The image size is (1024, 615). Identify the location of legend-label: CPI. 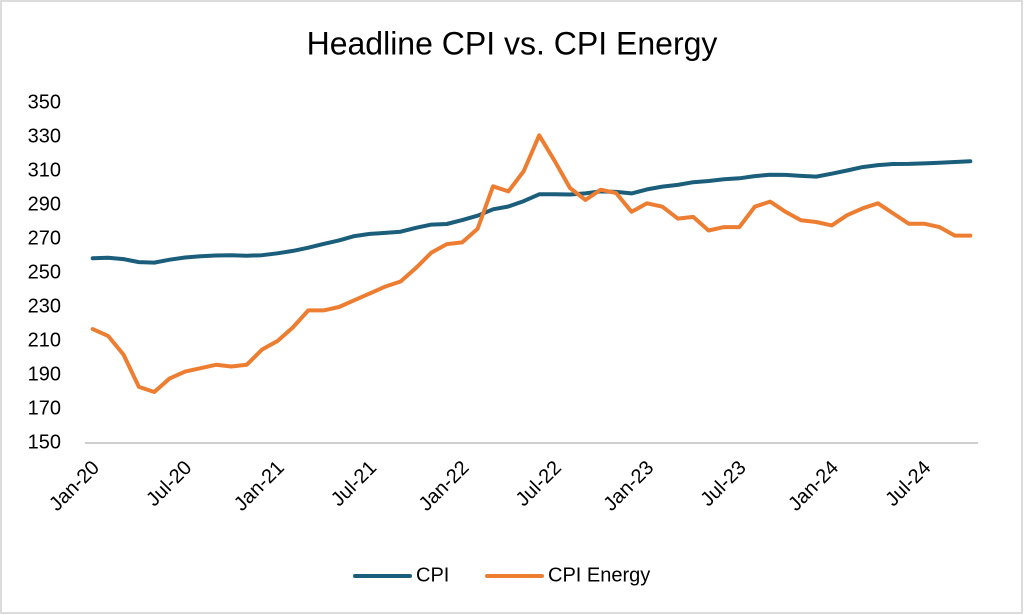
(432, 575).